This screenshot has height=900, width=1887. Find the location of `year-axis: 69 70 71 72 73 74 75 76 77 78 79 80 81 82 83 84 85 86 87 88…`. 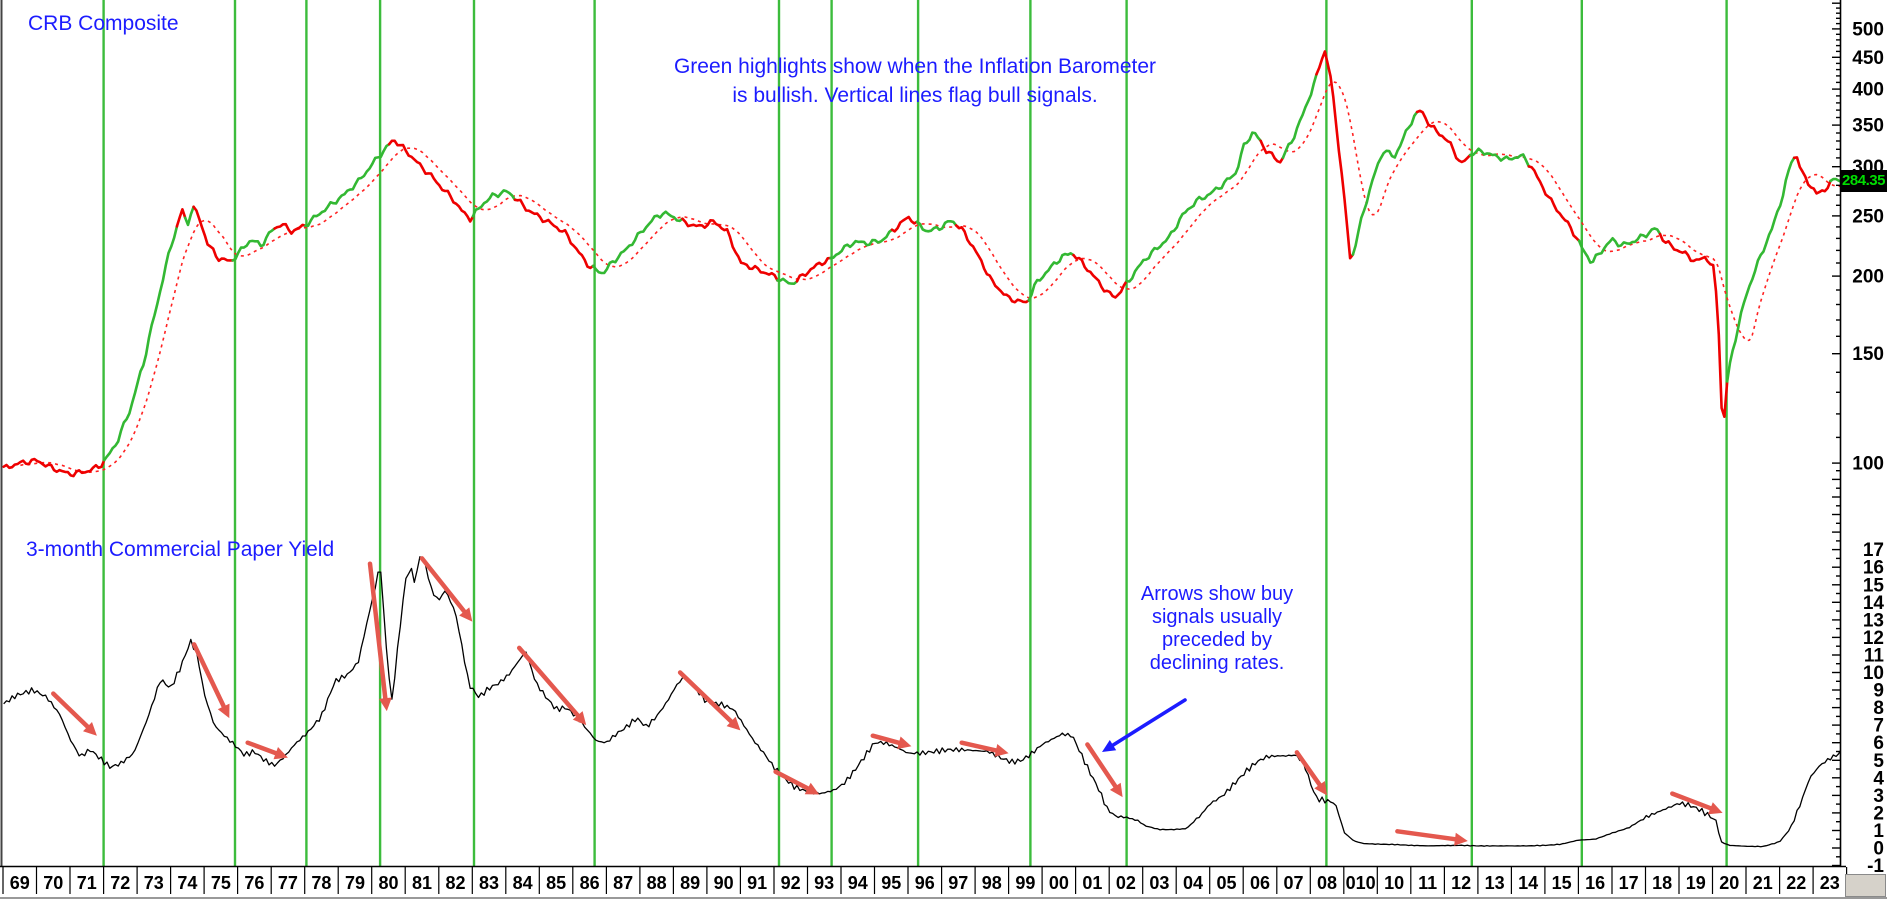

year-axis: 69 70 71 72 73 74 75 76 77 78 79 80 81 82 83 84 85 86 87 88… is located at coordinates (943, 882).